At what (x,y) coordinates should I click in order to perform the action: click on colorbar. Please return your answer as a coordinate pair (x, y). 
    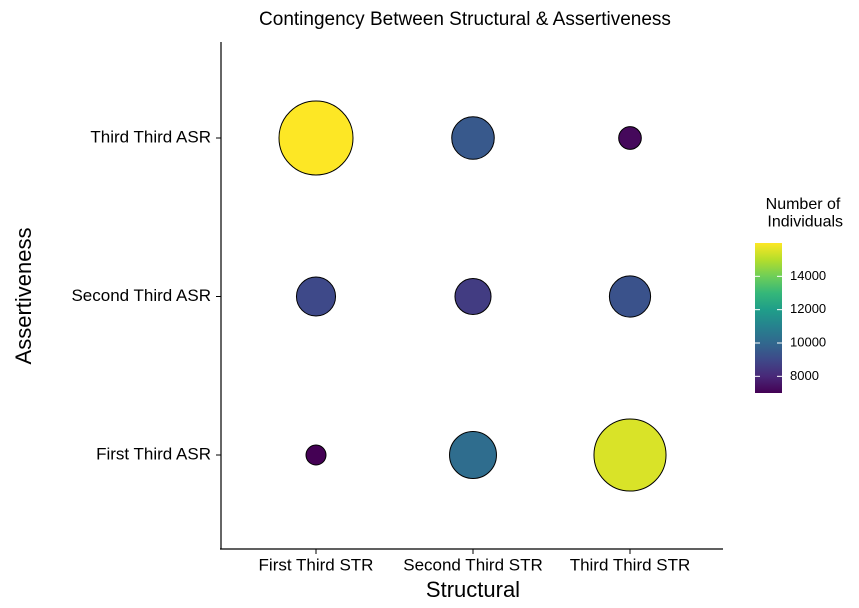
    Looking at the image, I should click on (768, 318).